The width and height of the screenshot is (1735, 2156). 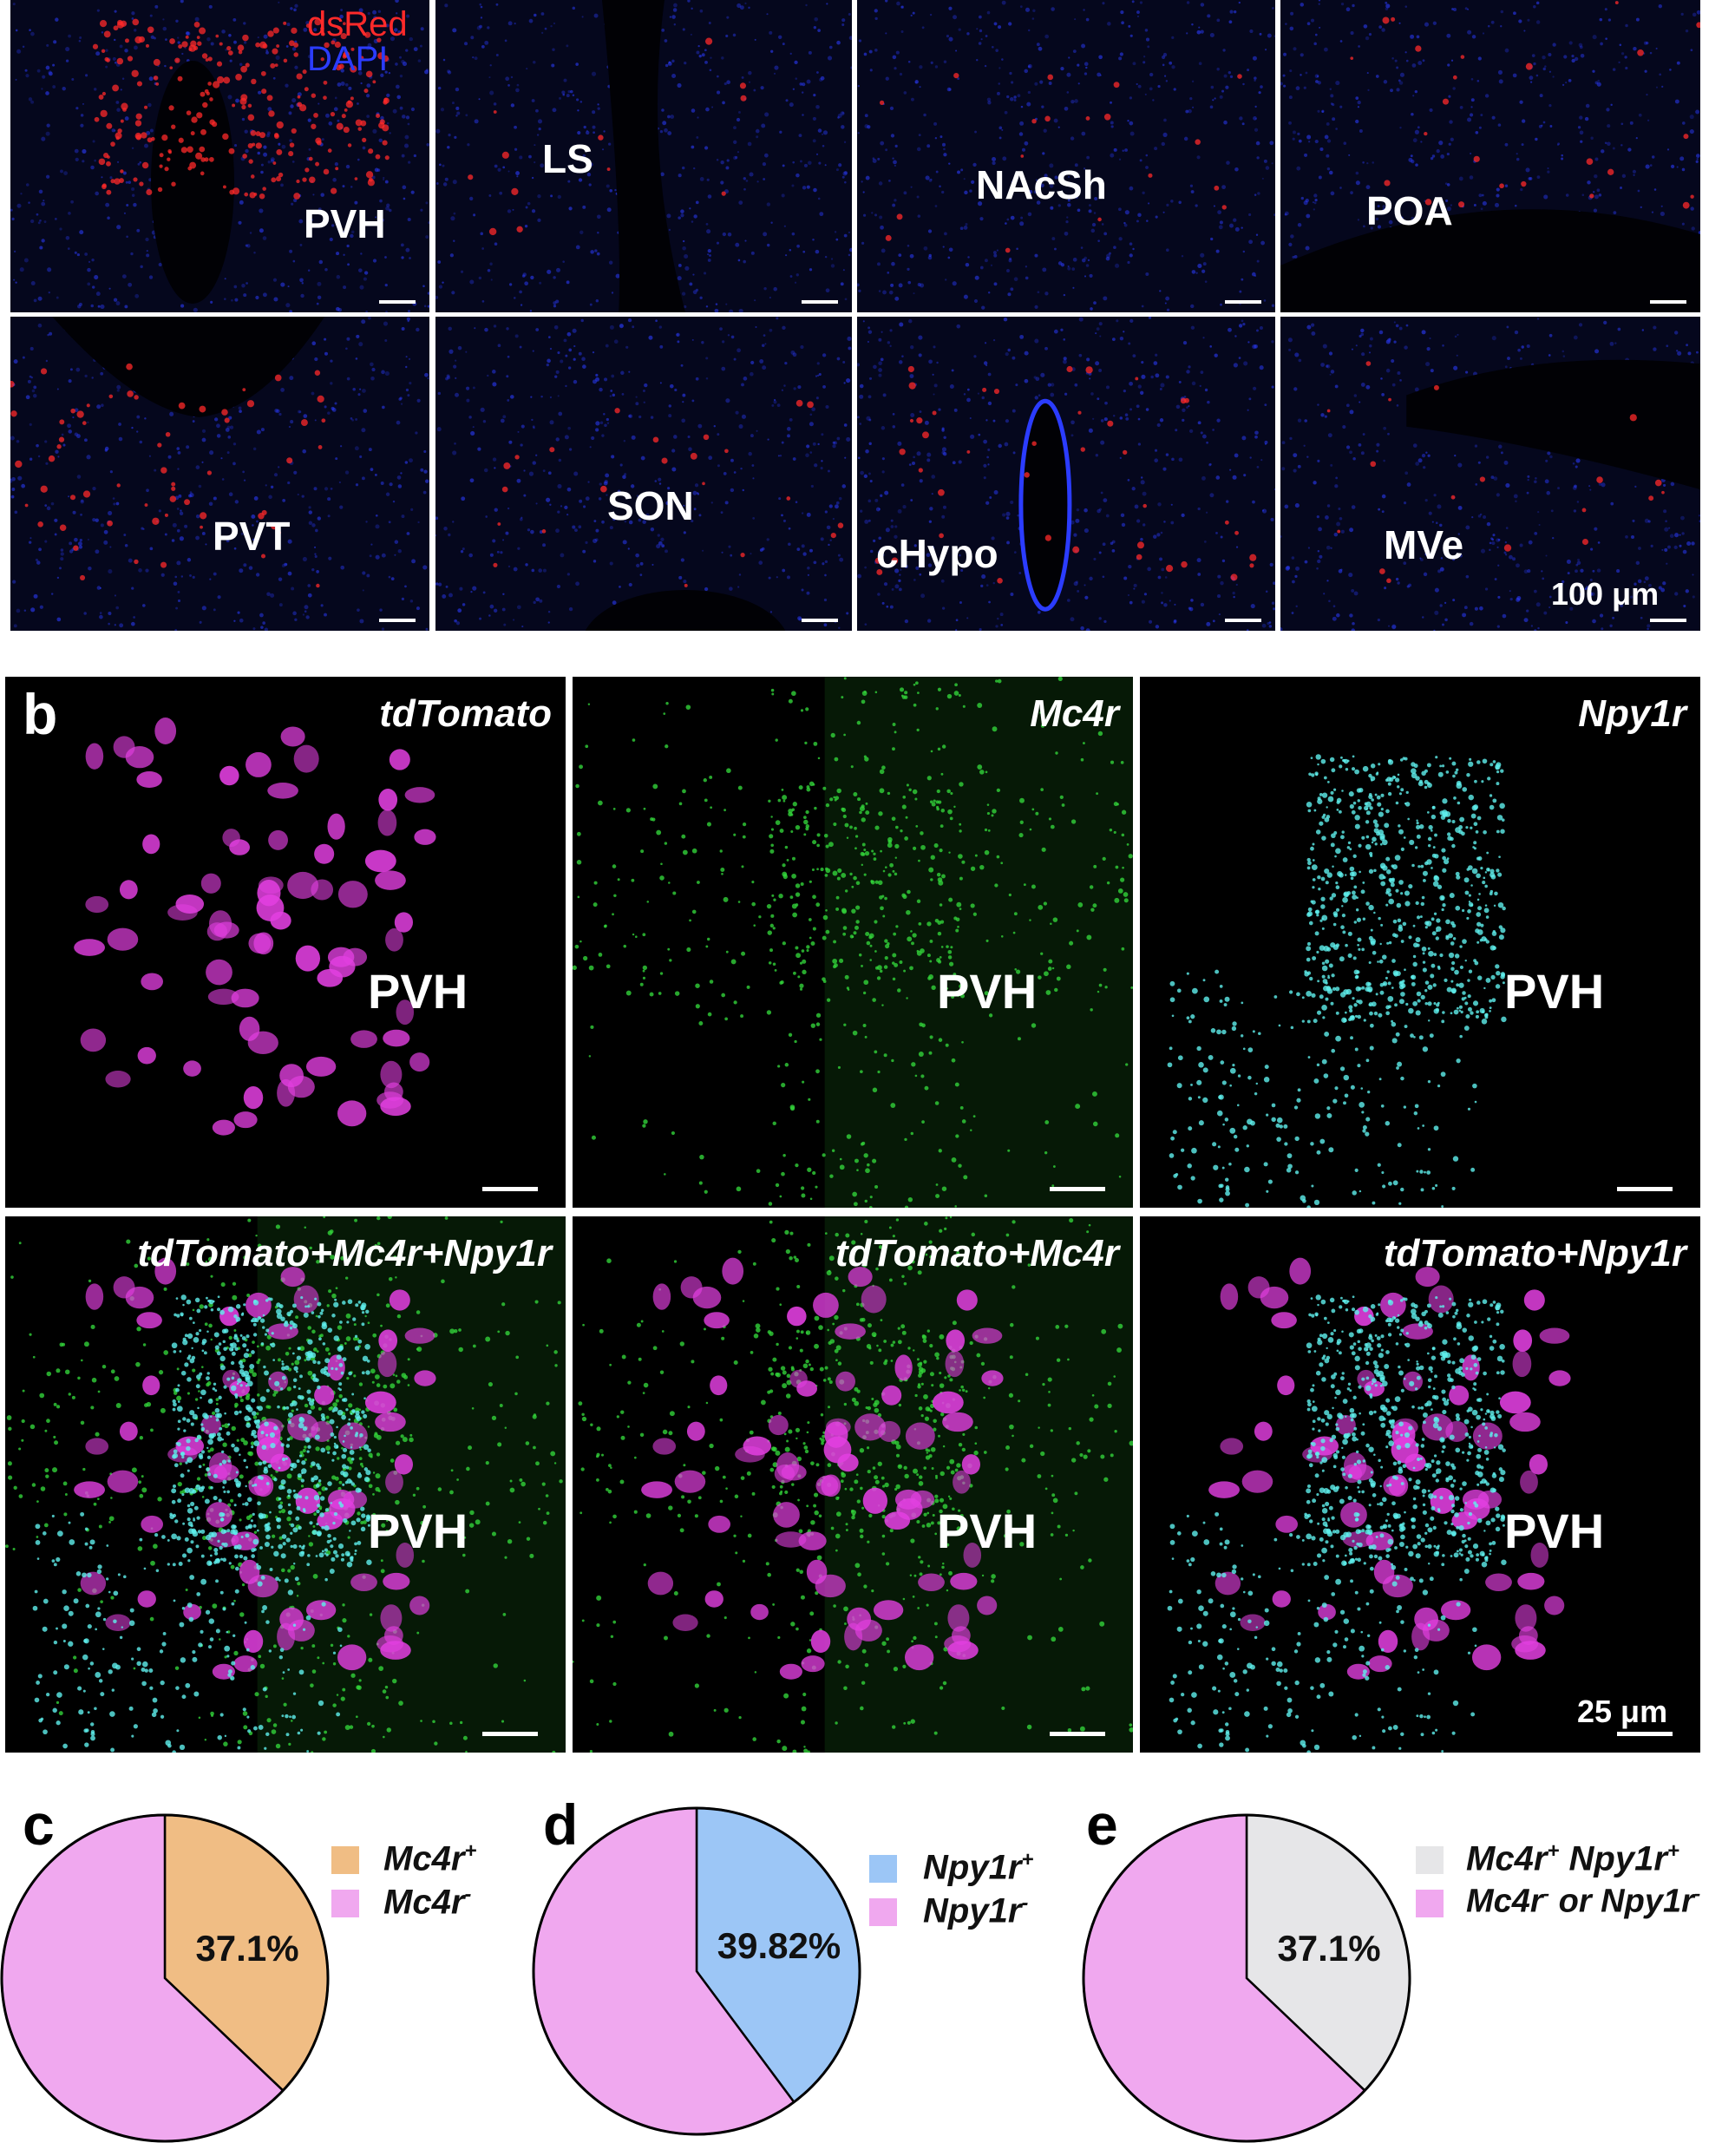 I want to click on region-label-pvt: PVT, so click(x=252, y=536).